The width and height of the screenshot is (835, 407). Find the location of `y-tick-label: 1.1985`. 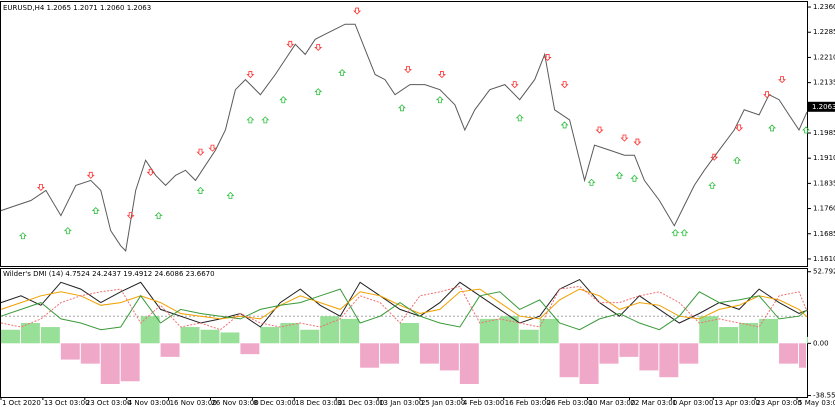

y-tick-label: 1.1985 is located at coordinates (824, 133).